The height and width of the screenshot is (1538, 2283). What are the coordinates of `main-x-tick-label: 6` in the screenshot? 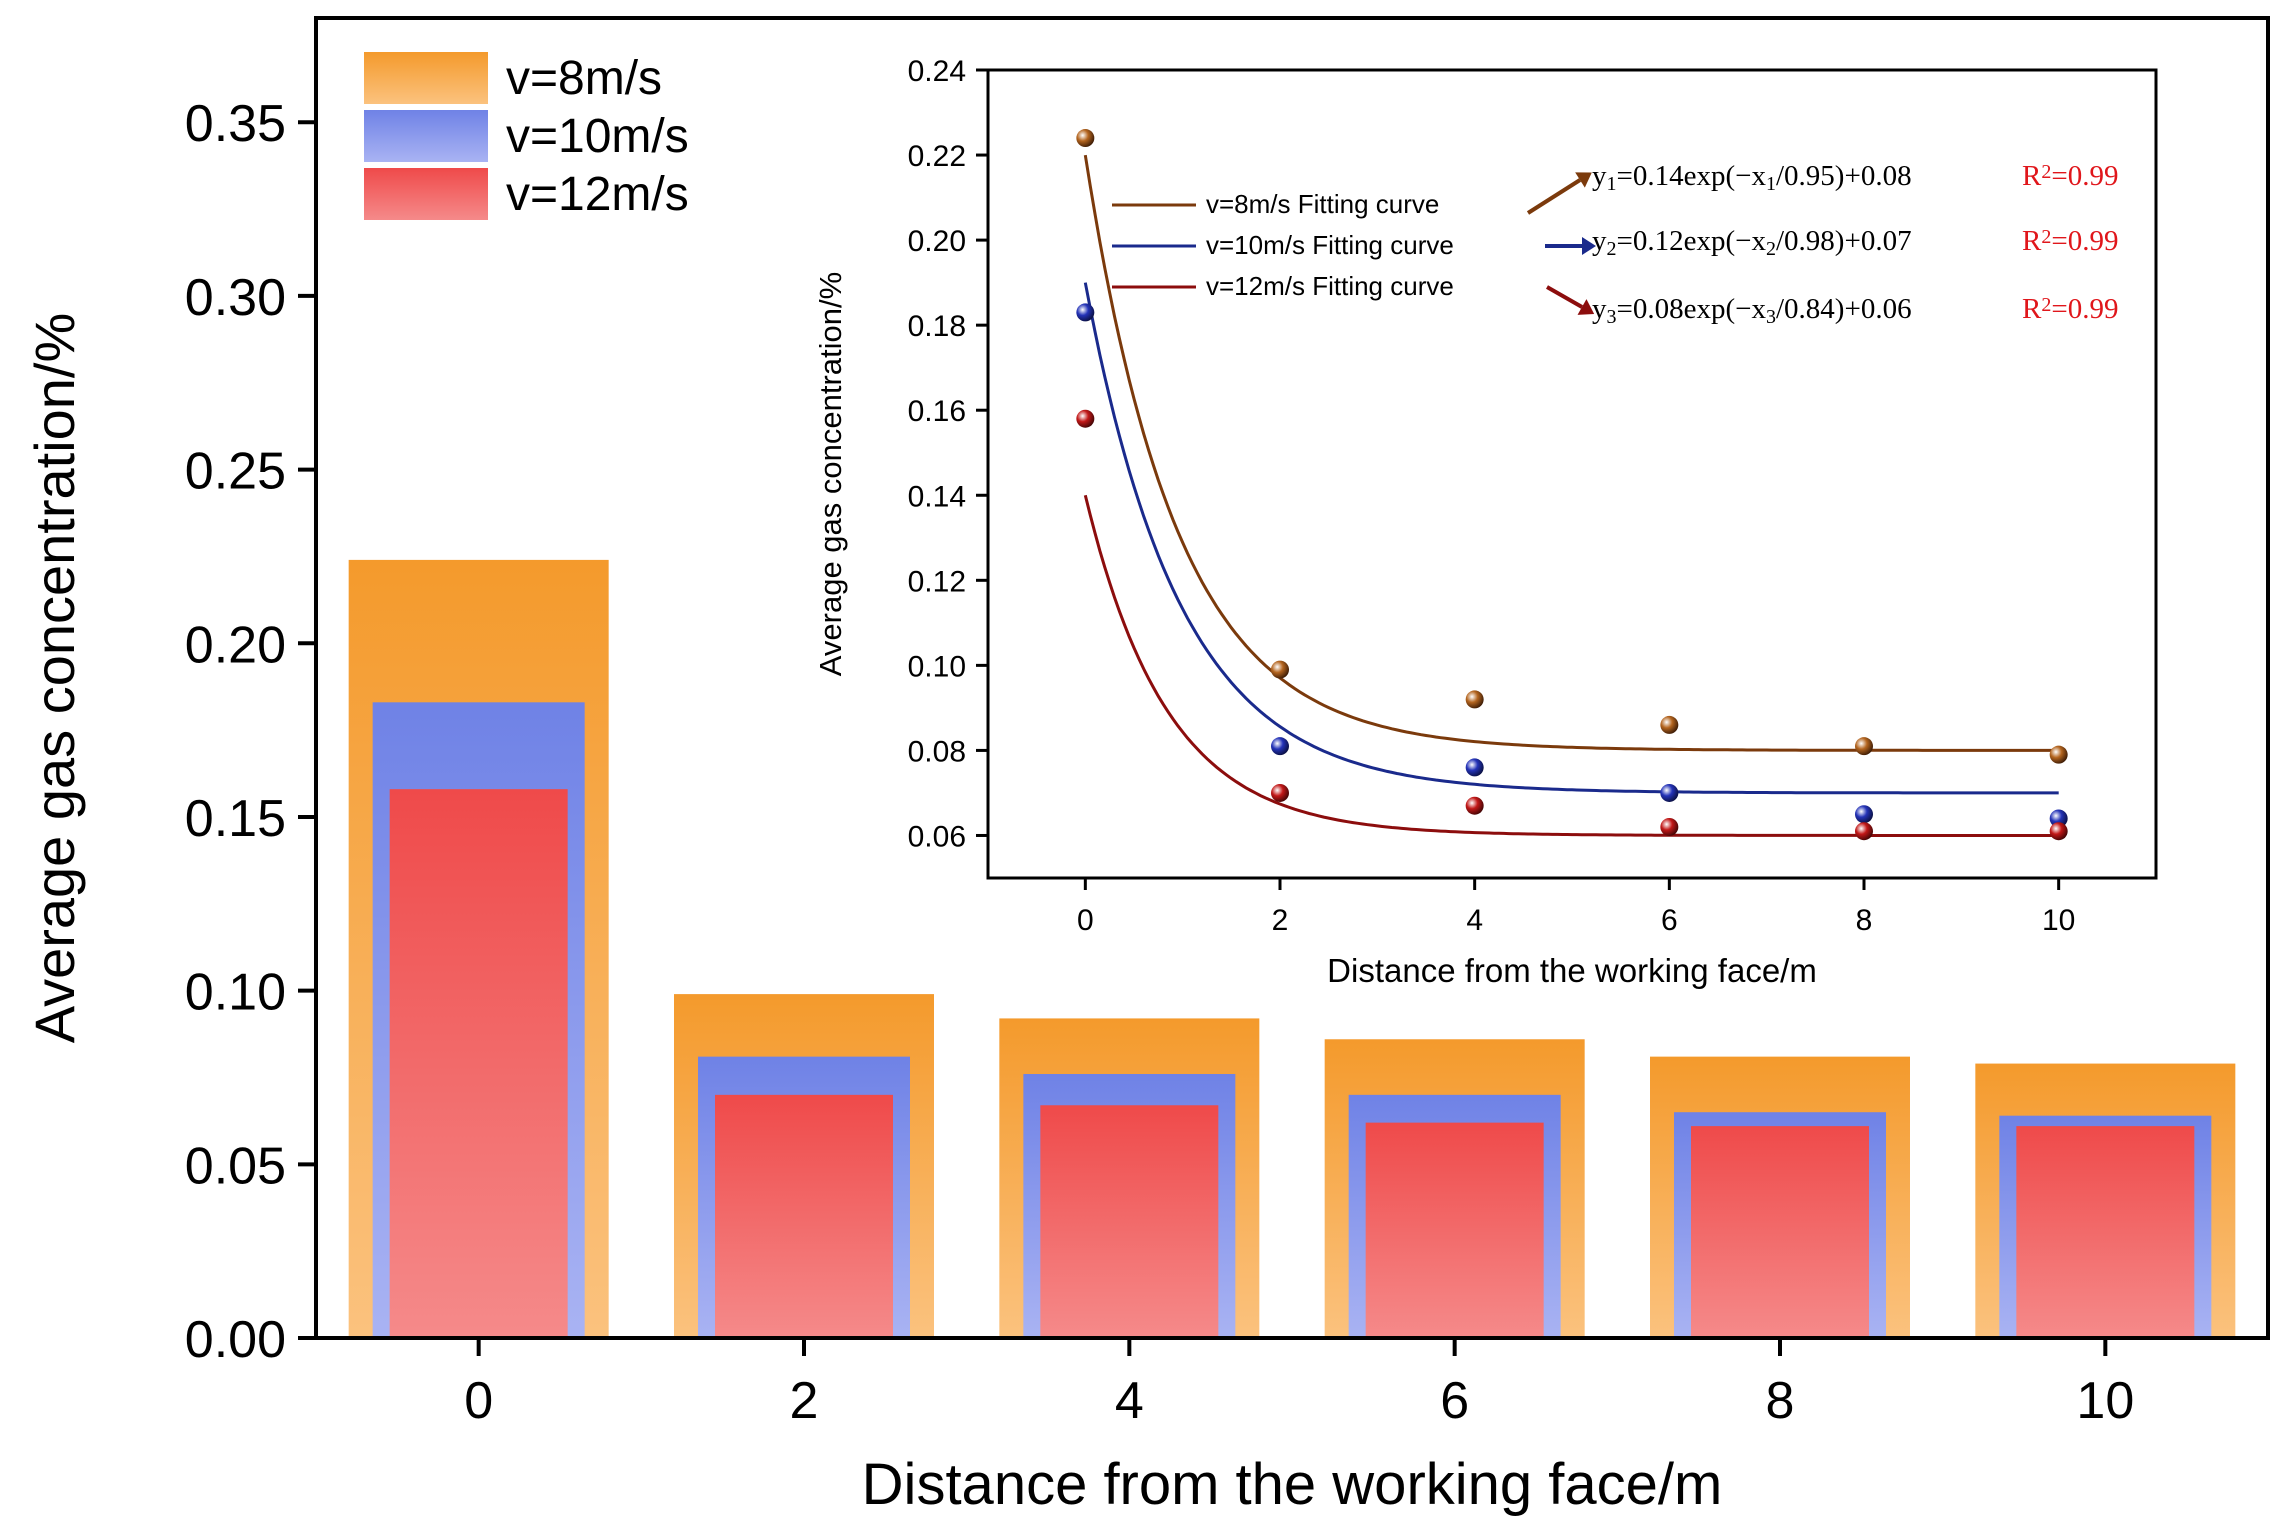 It's located at (1454, 1401).